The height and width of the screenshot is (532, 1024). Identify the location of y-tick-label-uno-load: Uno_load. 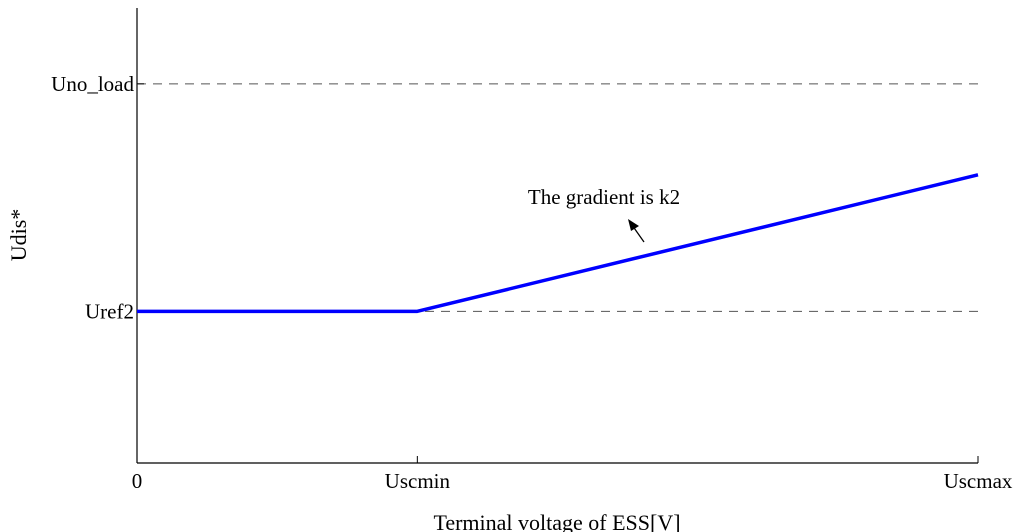
(92, 84).